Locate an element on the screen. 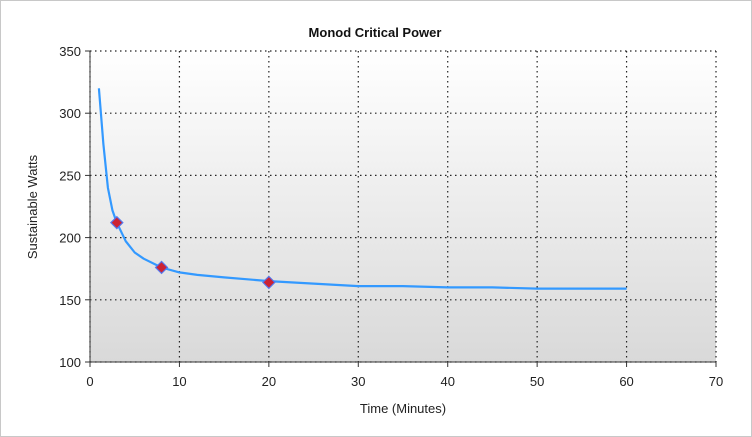 The width and height of the screenshot is (752, 437). y-tick-label: 150 is located at coordinates (70, 300).